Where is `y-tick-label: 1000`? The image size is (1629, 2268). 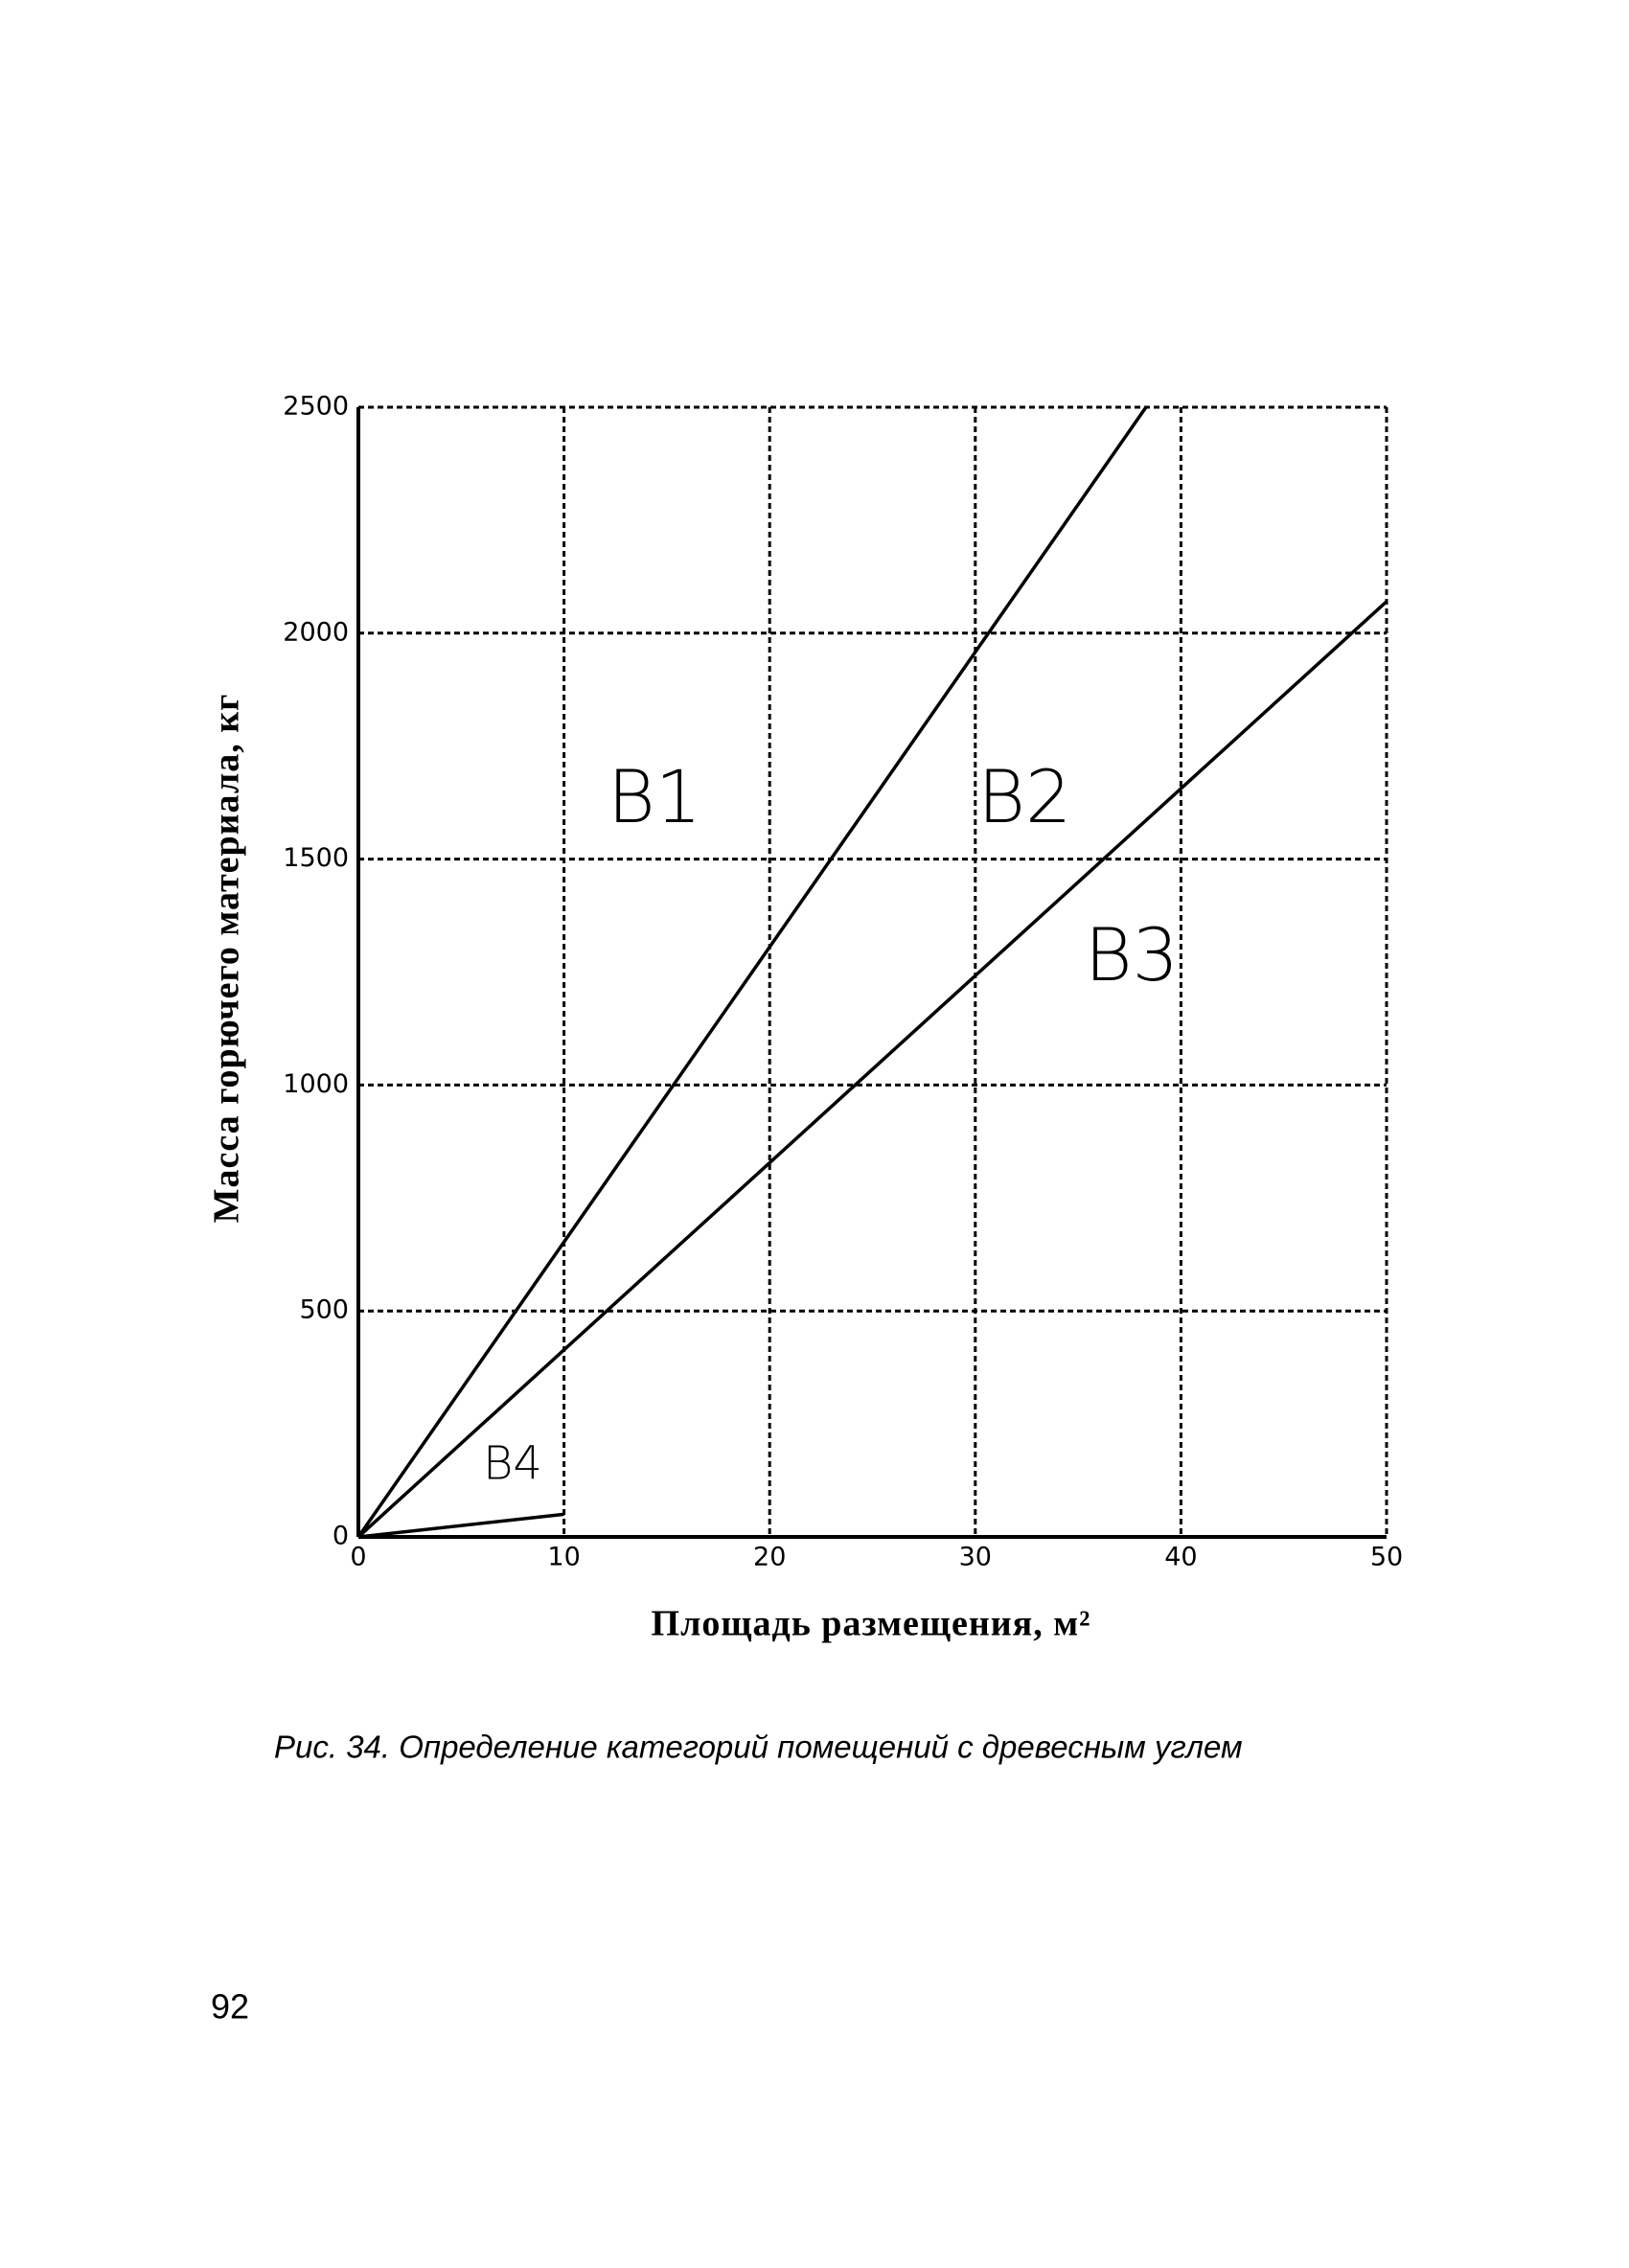
y-tick-label: 1000 is located at coordinates (316, 1084).